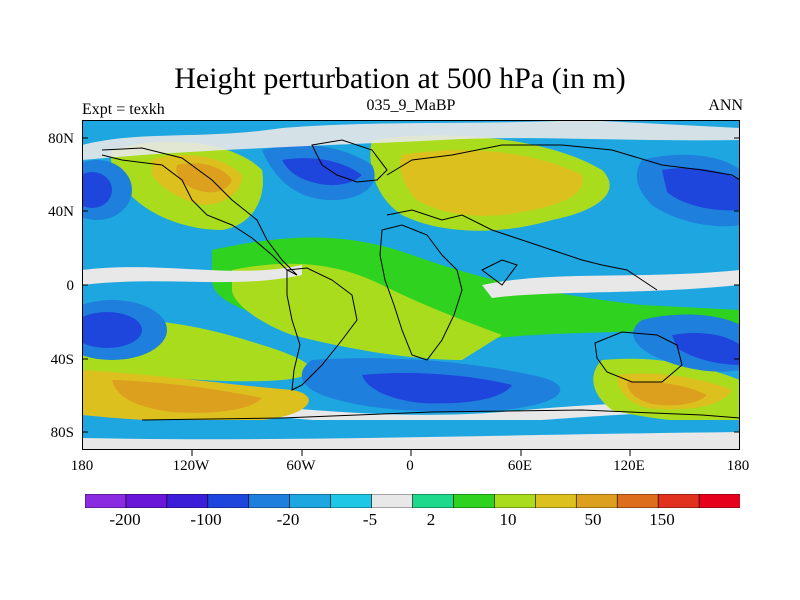 This screenshot has height=600, width=800. What do you see at coordinates (431, 519) in the screenshot?
I see `colorbar-label: 2` at bounding box center [431, 519].